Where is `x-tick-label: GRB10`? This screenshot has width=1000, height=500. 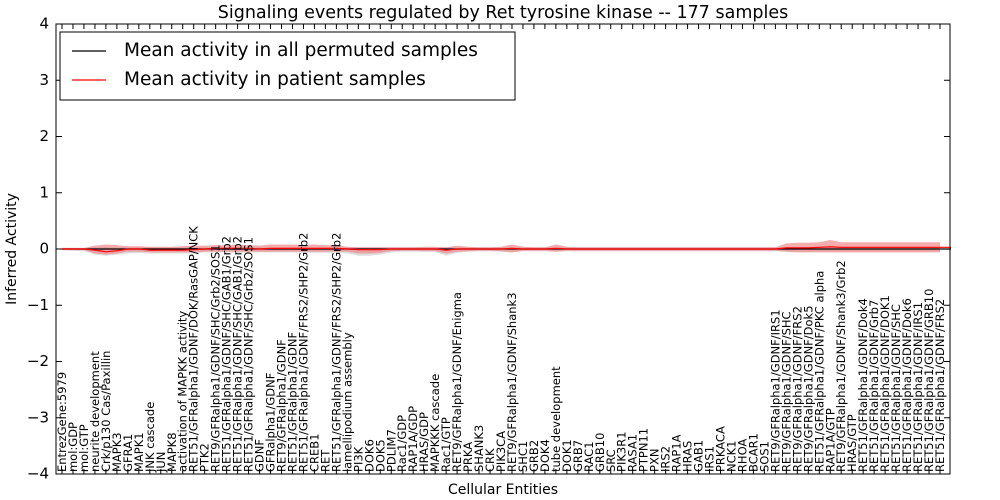
x-tick-label: GRB10 is located at coordinates (600, 452).